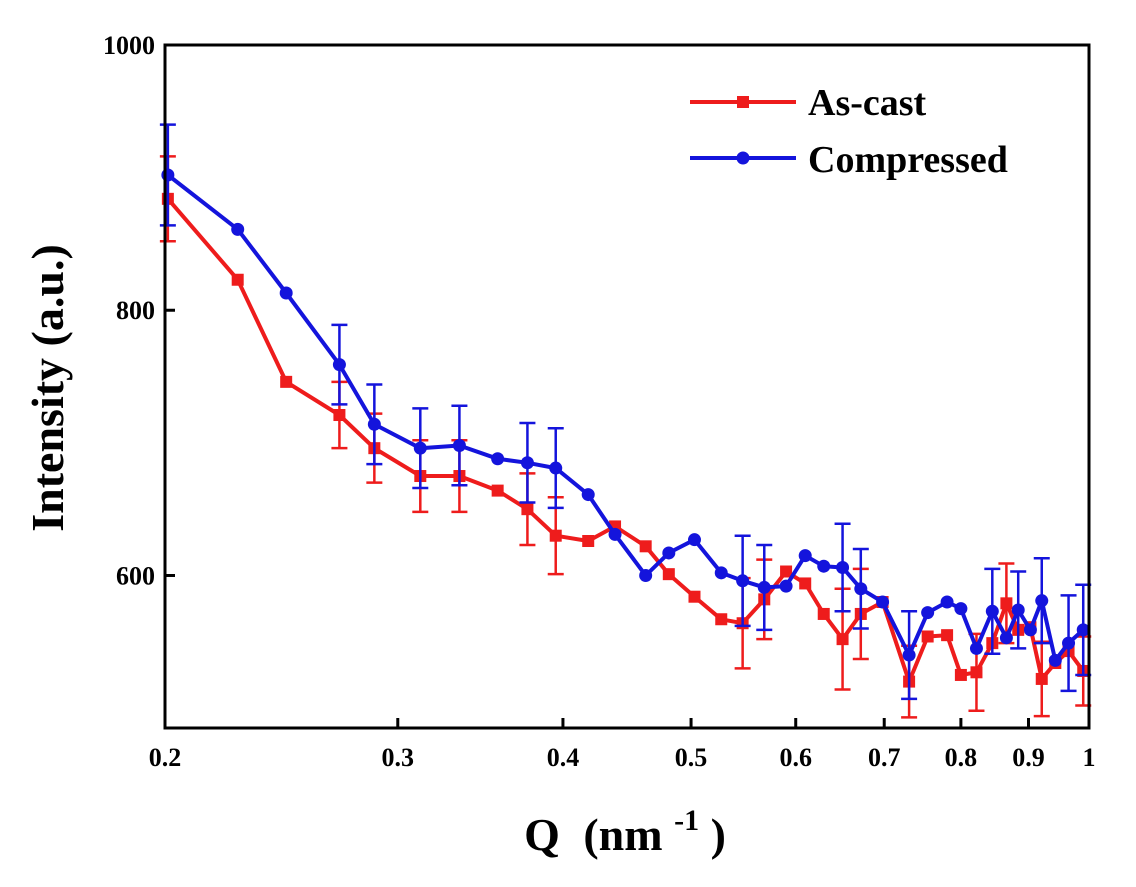 This screenshot has width=1136, height=887. What do you see at coordinates (129, 45) in the screenshot?
I see `y-tick-label: 1000` at bounding box center [129, 45].